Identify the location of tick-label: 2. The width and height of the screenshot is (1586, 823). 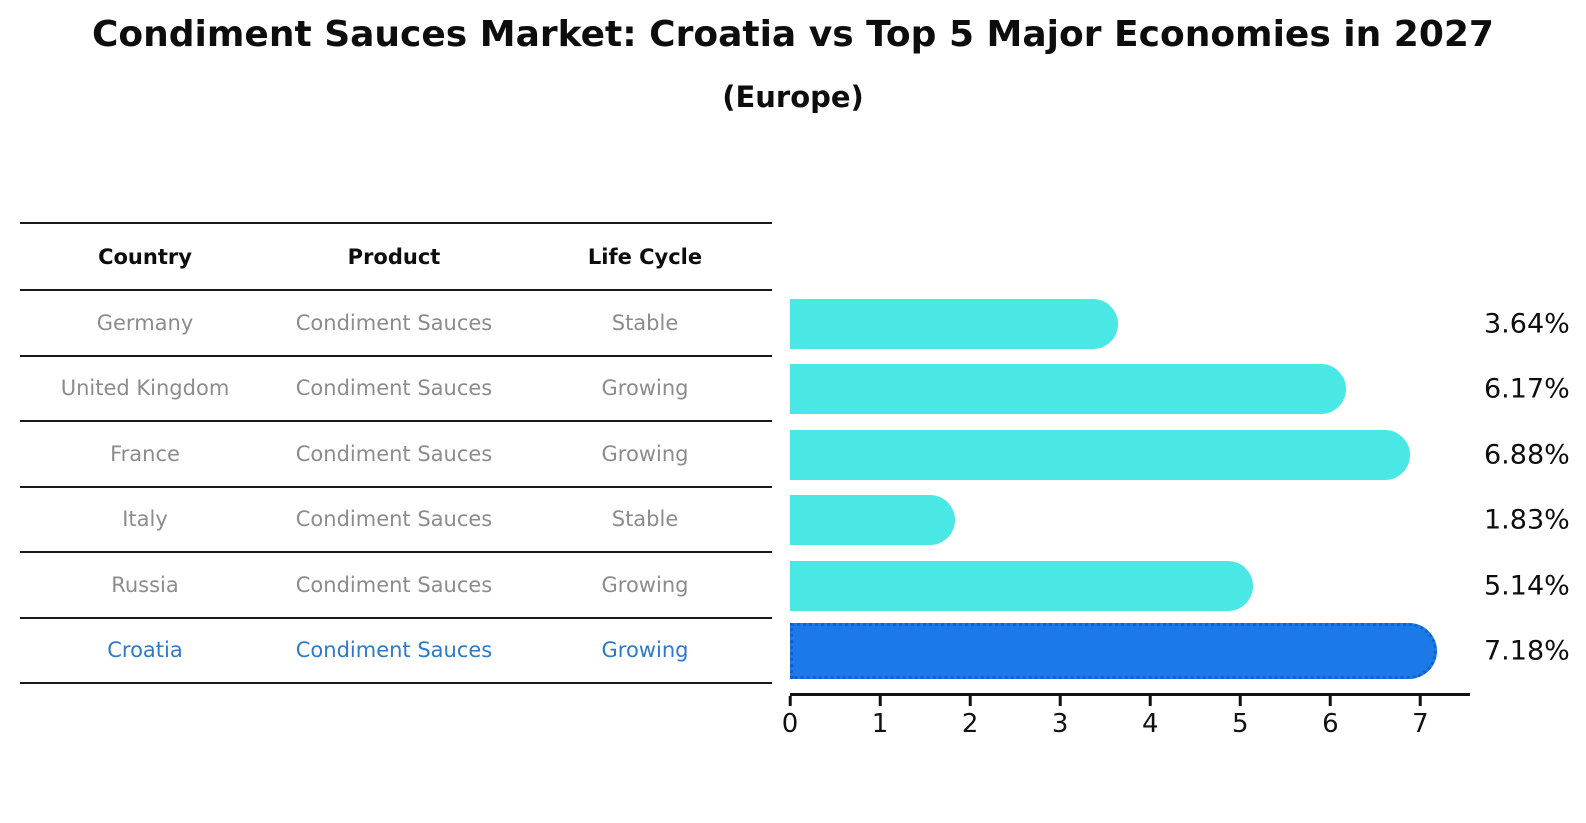
(970, 724).